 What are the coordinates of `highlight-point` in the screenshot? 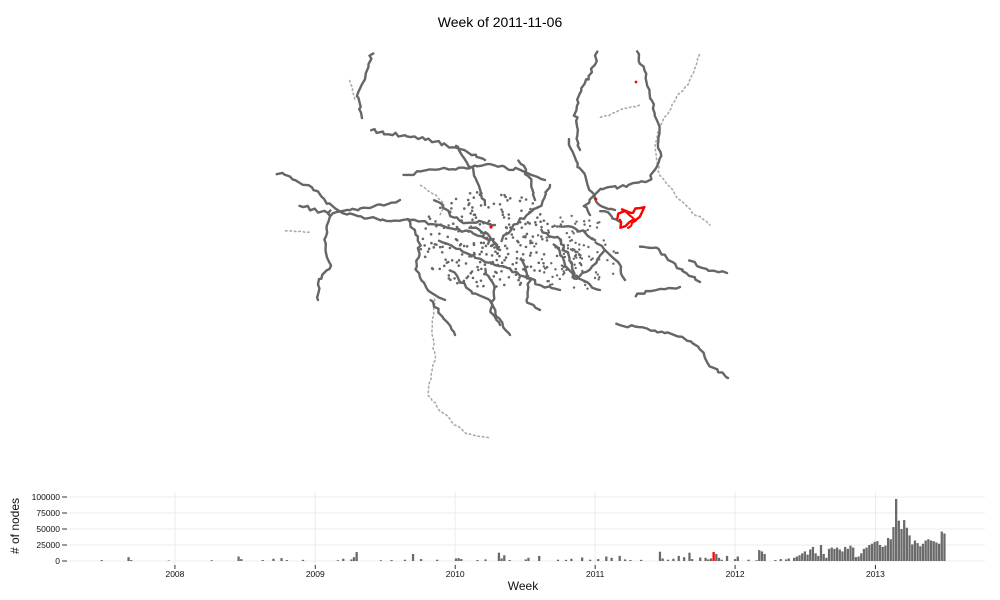 It's located at (636, 82).